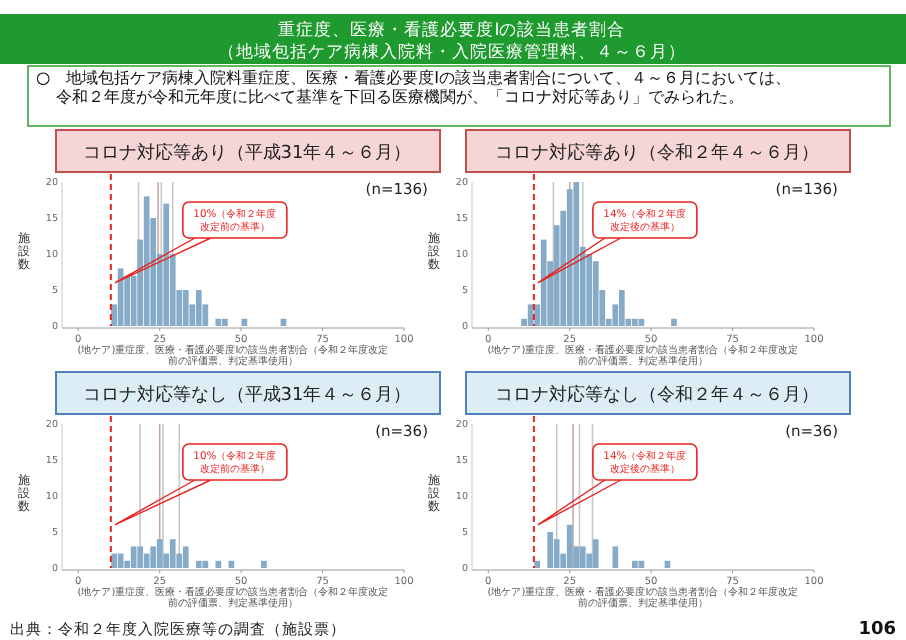  I want to click on chart-title: コロナ対応等あり（令和２年４～６月）, so click(657, 153).